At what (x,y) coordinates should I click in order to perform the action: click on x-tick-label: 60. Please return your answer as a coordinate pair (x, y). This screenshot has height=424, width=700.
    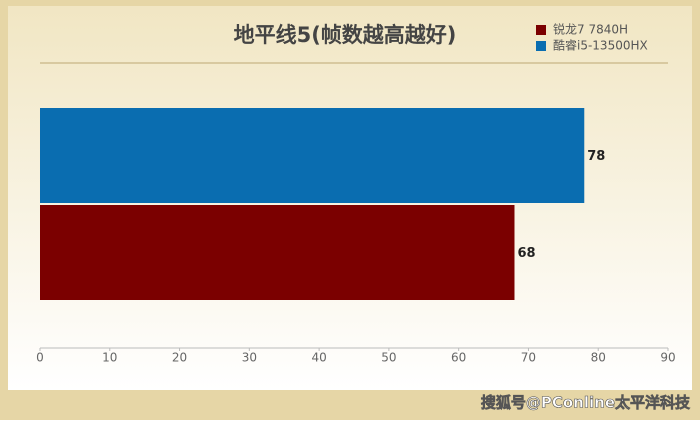
    Looking at the image, I should click on (458, 358).